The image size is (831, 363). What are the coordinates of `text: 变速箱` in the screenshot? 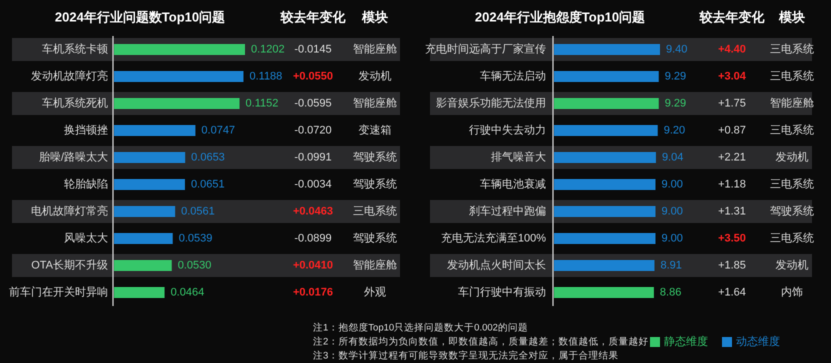 It's located at (375, 130).